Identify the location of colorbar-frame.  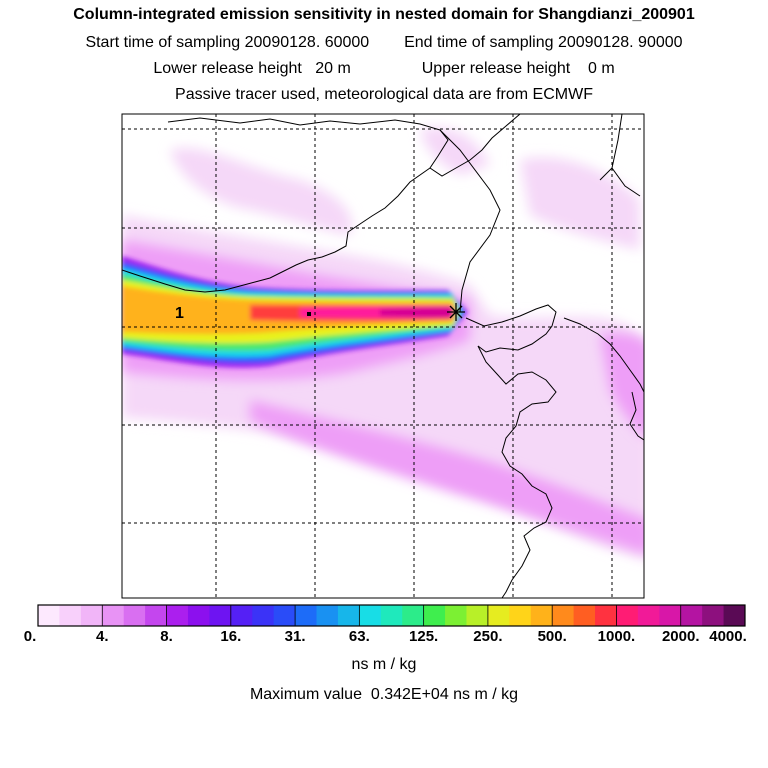
(391, 615).